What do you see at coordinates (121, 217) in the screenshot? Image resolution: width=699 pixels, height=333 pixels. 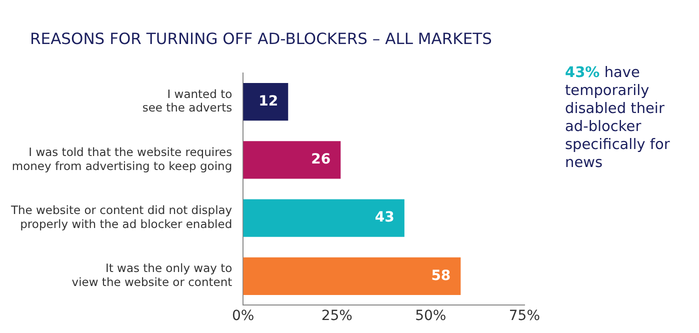 I see `y-tick-label: The website or content did not display properly with the ad blocker enabled` at bounding box center [121, 217].